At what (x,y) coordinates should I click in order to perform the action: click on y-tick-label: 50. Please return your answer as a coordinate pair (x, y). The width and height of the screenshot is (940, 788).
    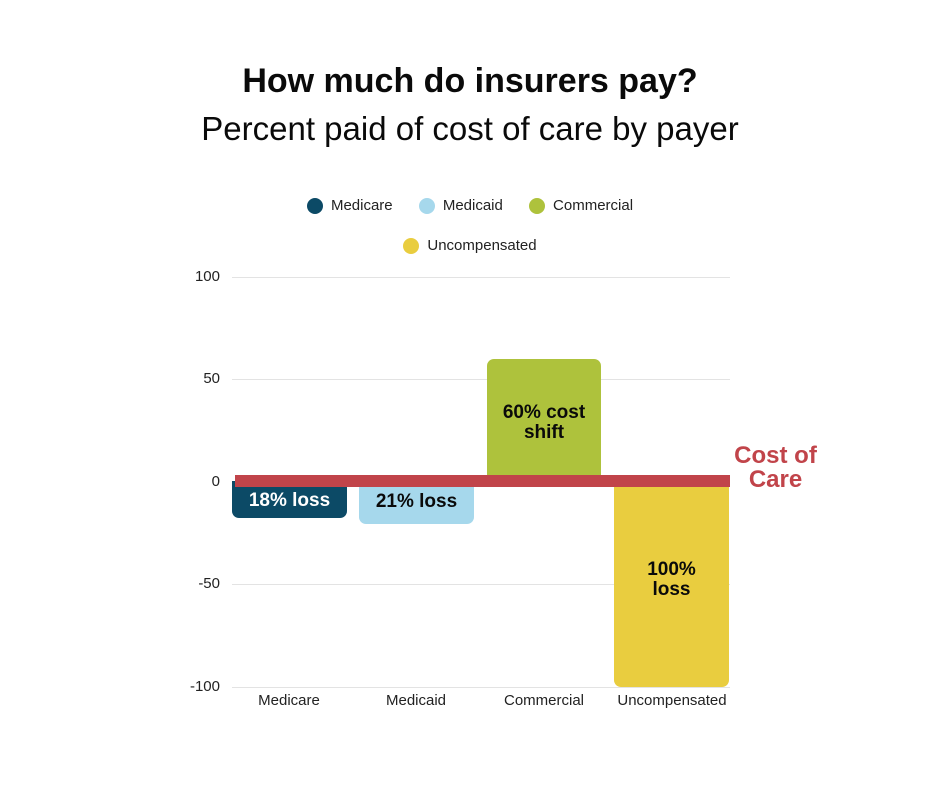
    Looking at the image, I should click on (211, 378).